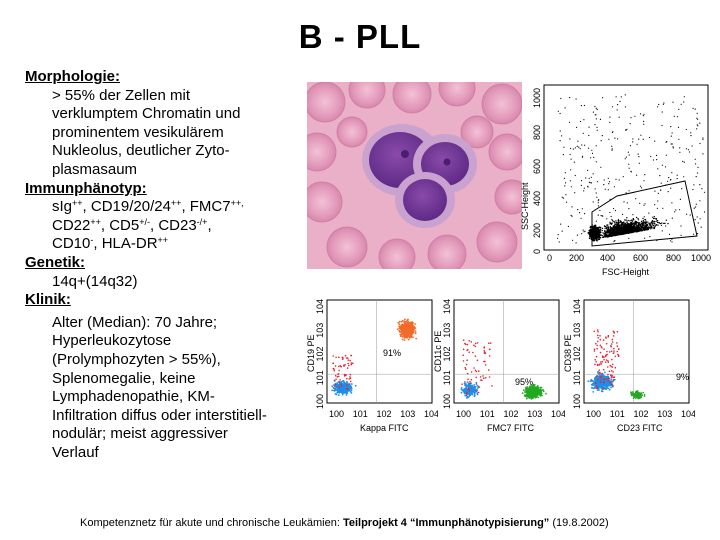 The width and height of the screenshot is (720, 540). Describe the element at coordinates (202, 221) in the screenshot. I see `marker-sup: -/+` at that location.